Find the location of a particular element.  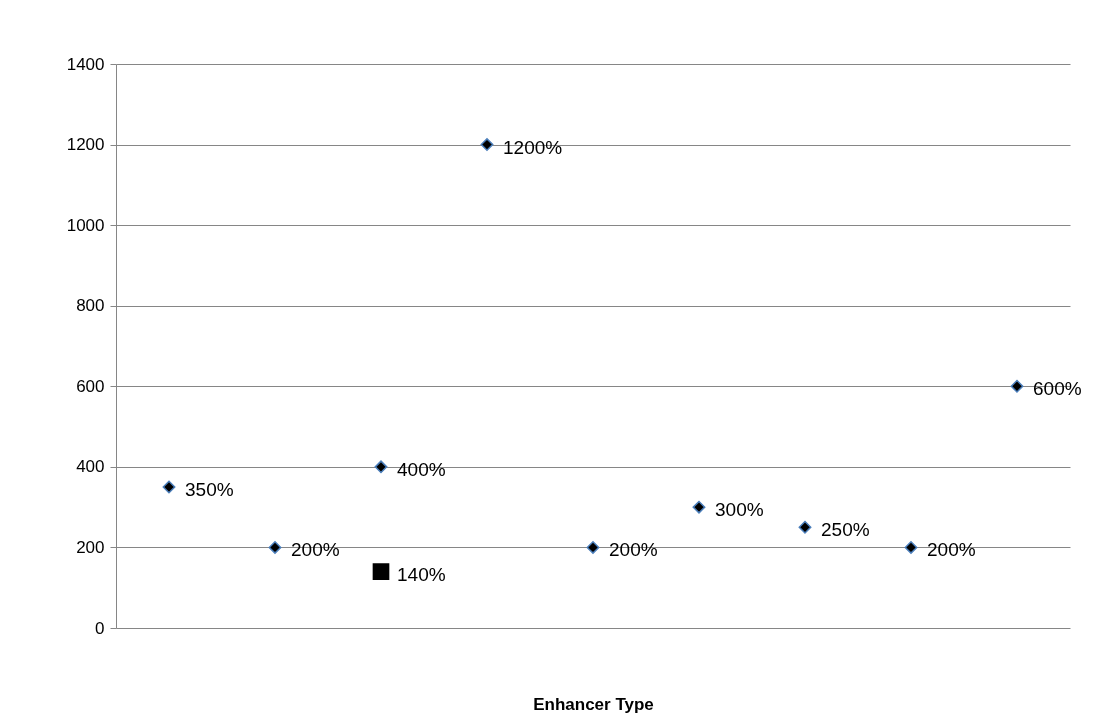

data-label: 140% is located at coordinates (421, 574).